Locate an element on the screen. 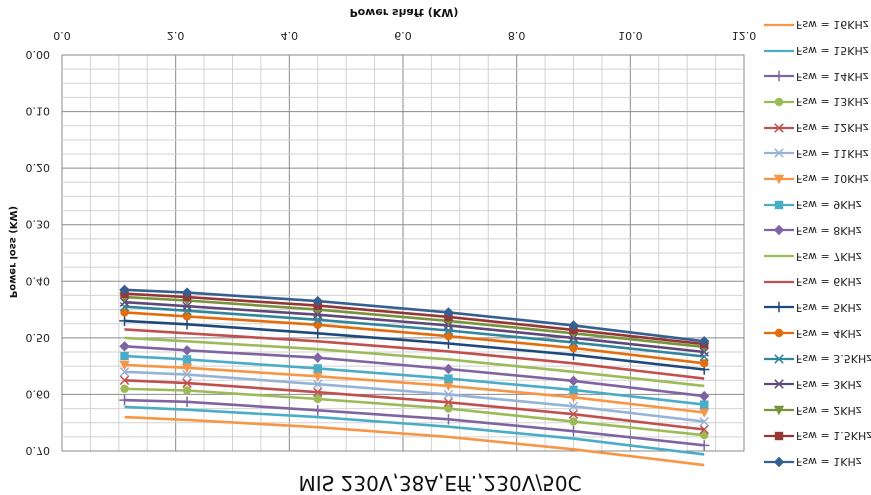  legend-item: Fsw = 7KHz is located at coordinates (814, 256).